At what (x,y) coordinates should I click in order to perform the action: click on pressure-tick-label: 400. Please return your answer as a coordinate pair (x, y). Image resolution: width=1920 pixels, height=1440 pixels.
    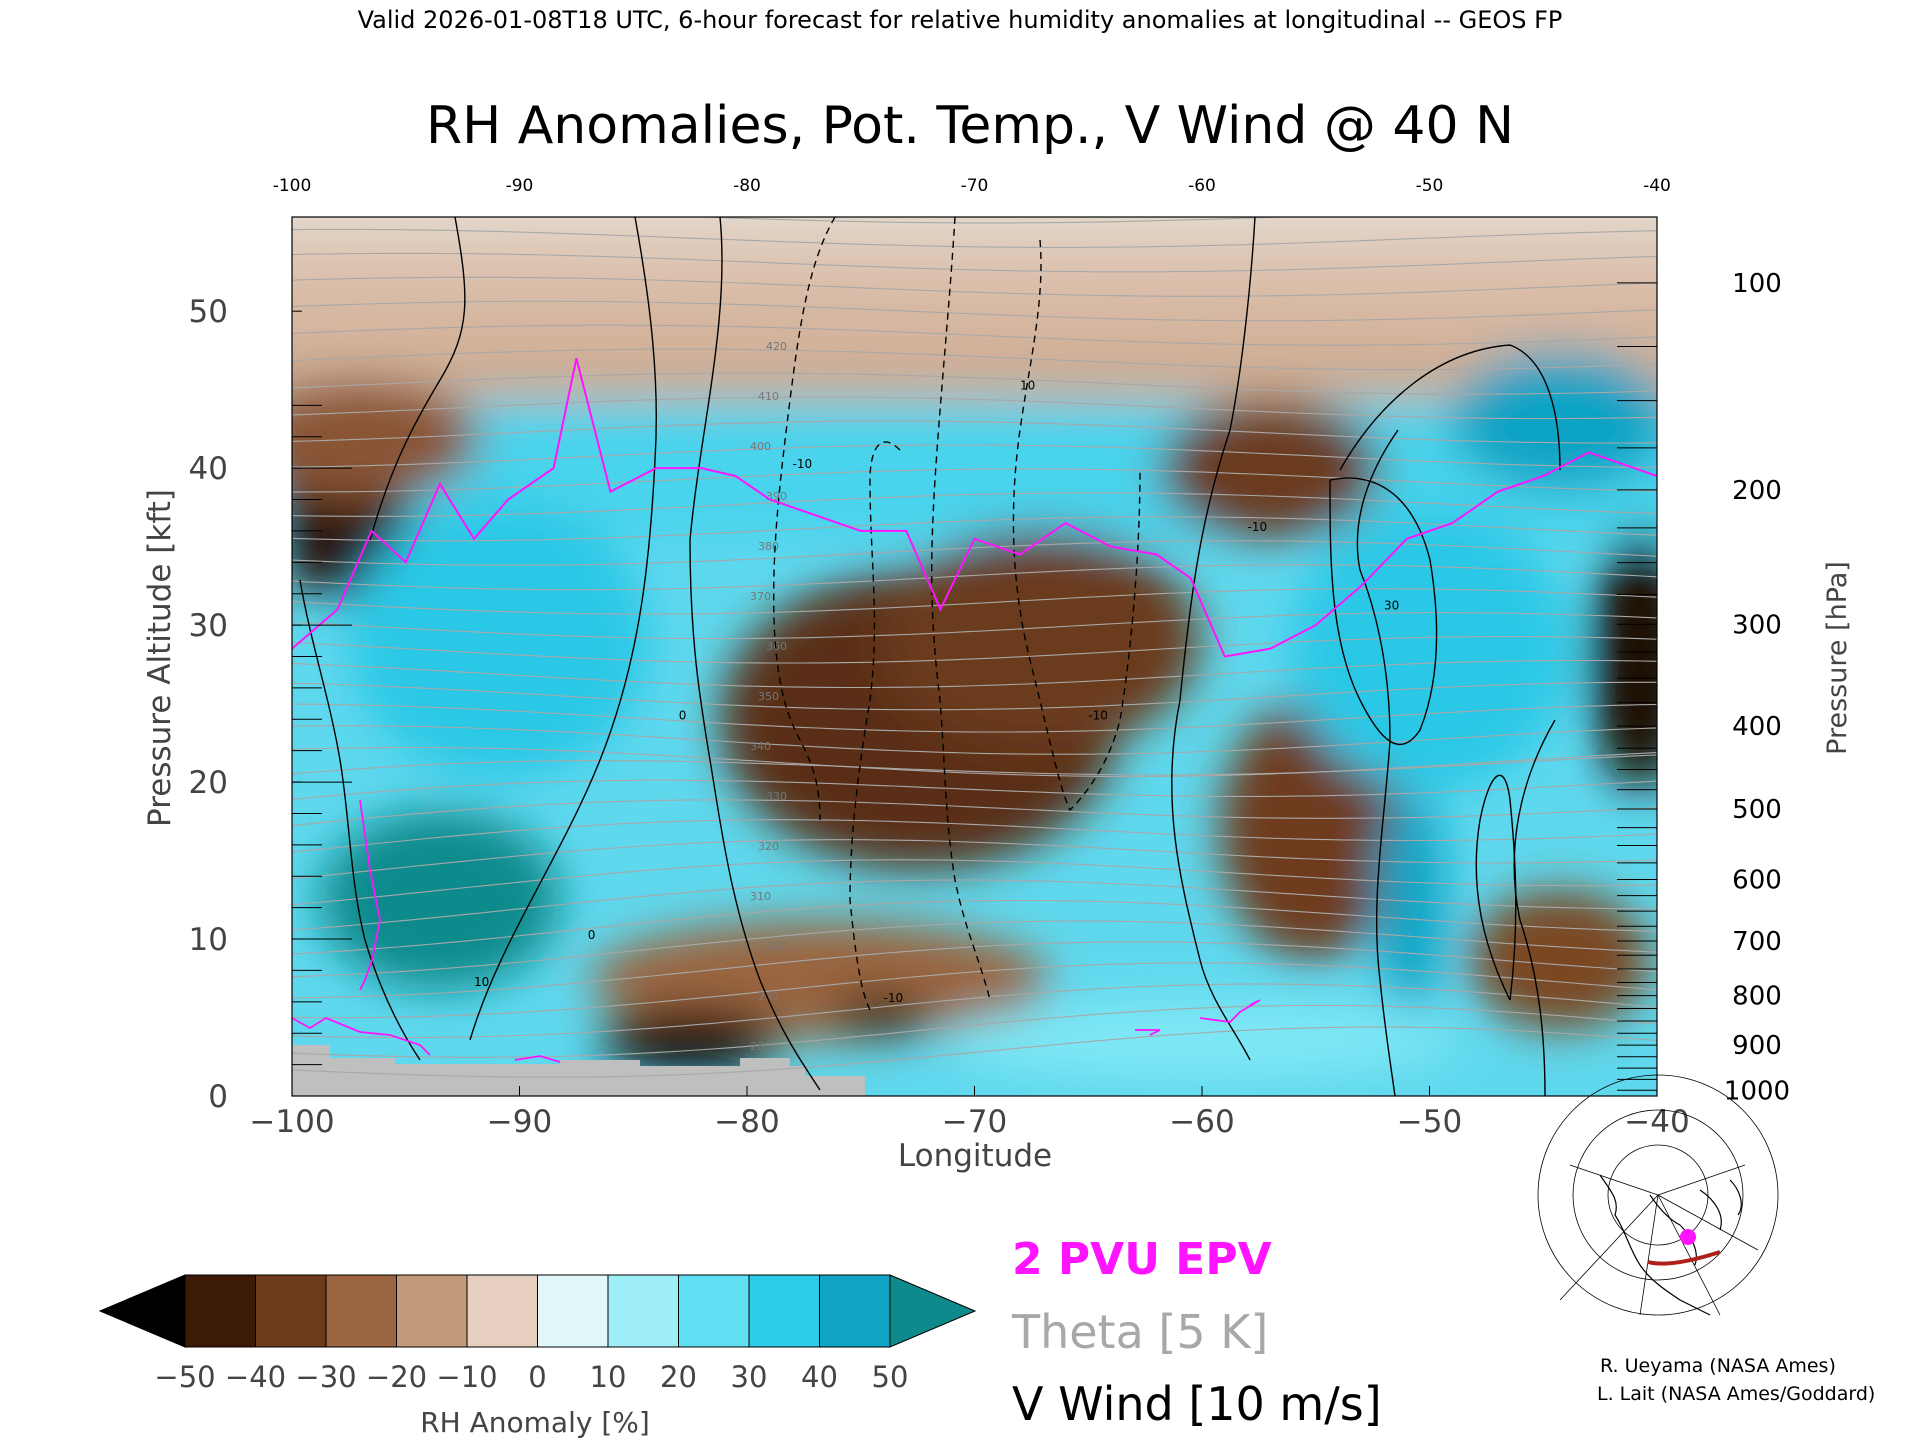
    Looking at the image, I should click on (1757, 727).